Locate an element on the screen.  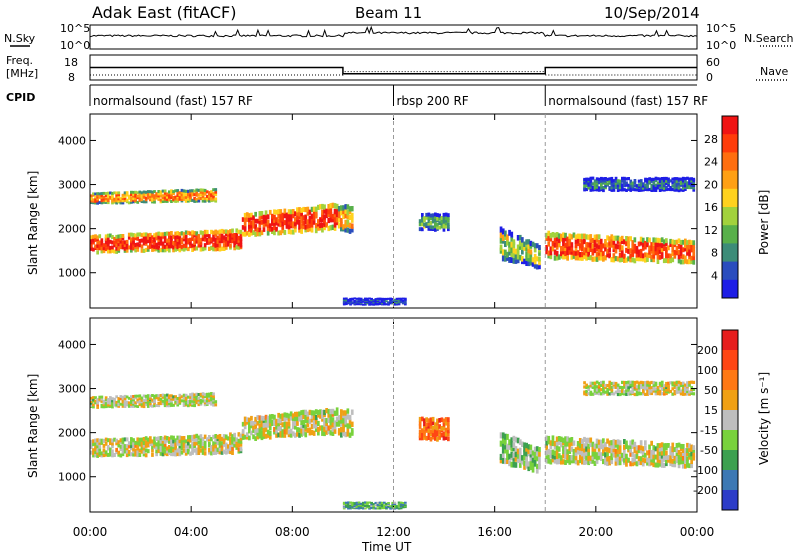
colorbar-tick-label: 12 is located at coordinates (711, 230).